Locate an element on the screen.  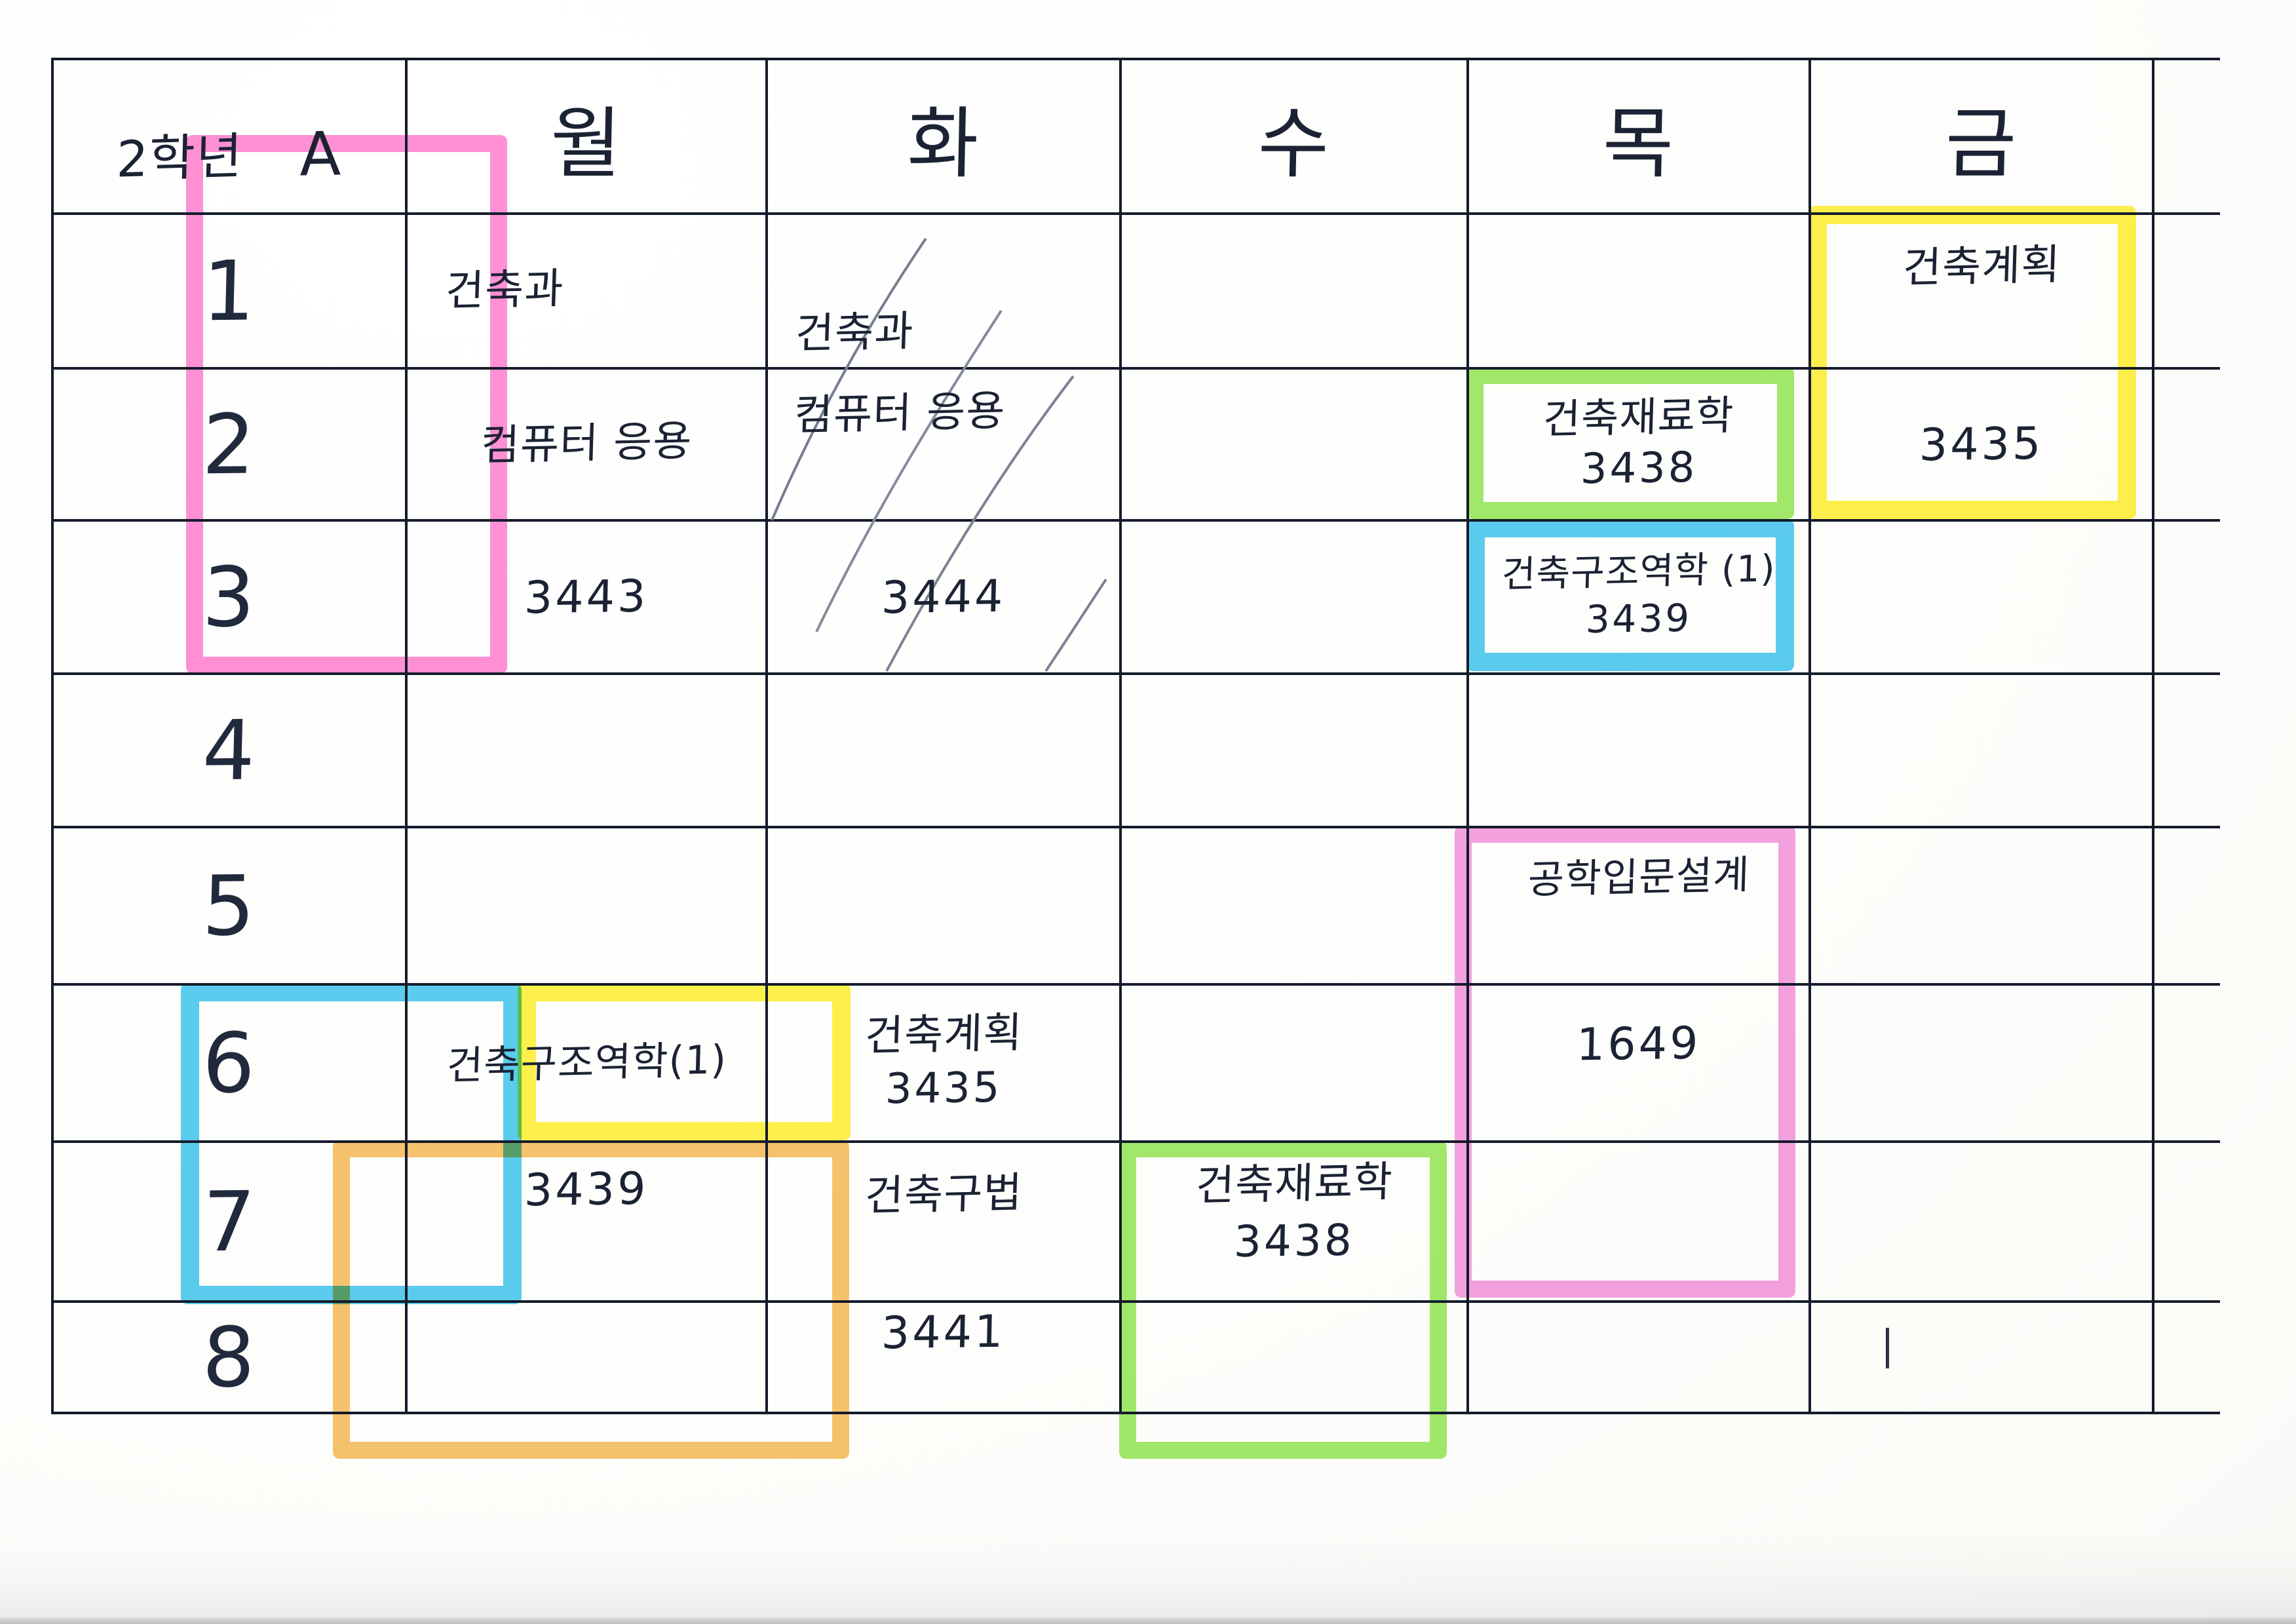
period-number: 3 is located at coordinates (229, 597).